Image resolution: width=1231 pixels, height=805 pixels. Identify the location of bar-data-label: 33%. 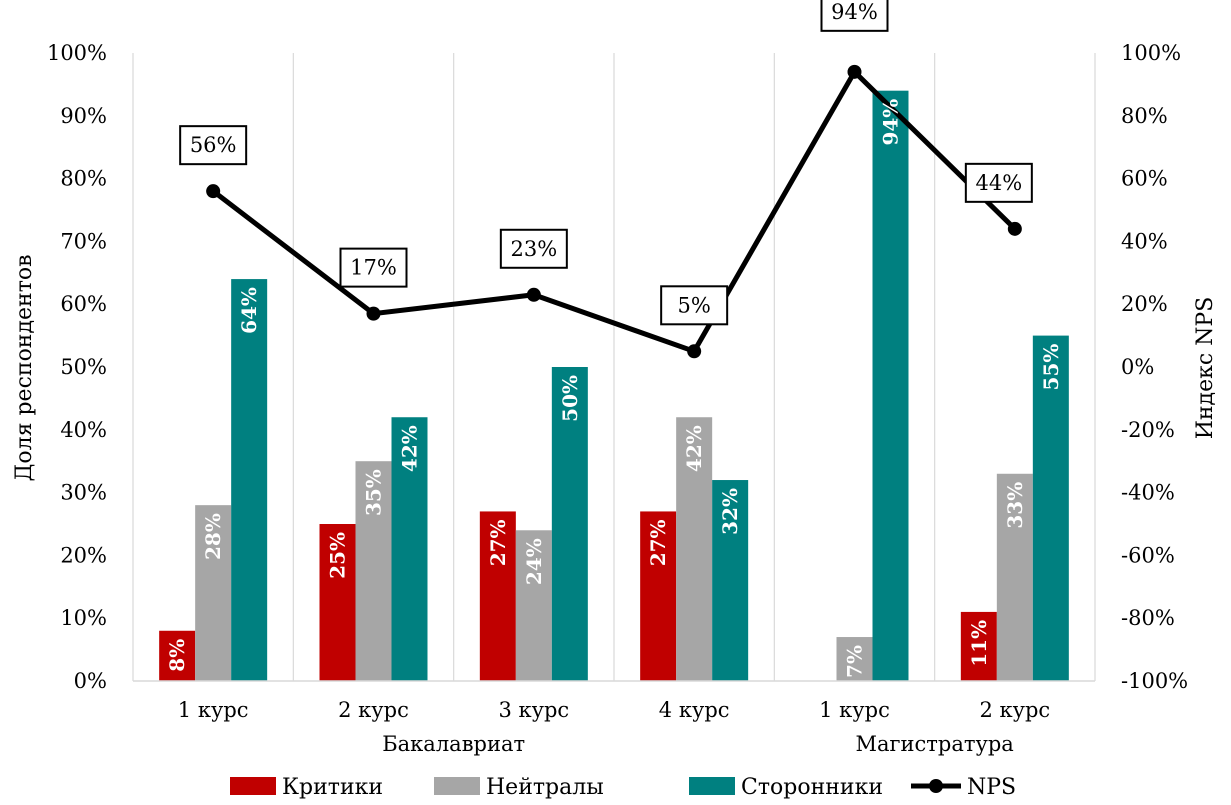
(1015, 505).